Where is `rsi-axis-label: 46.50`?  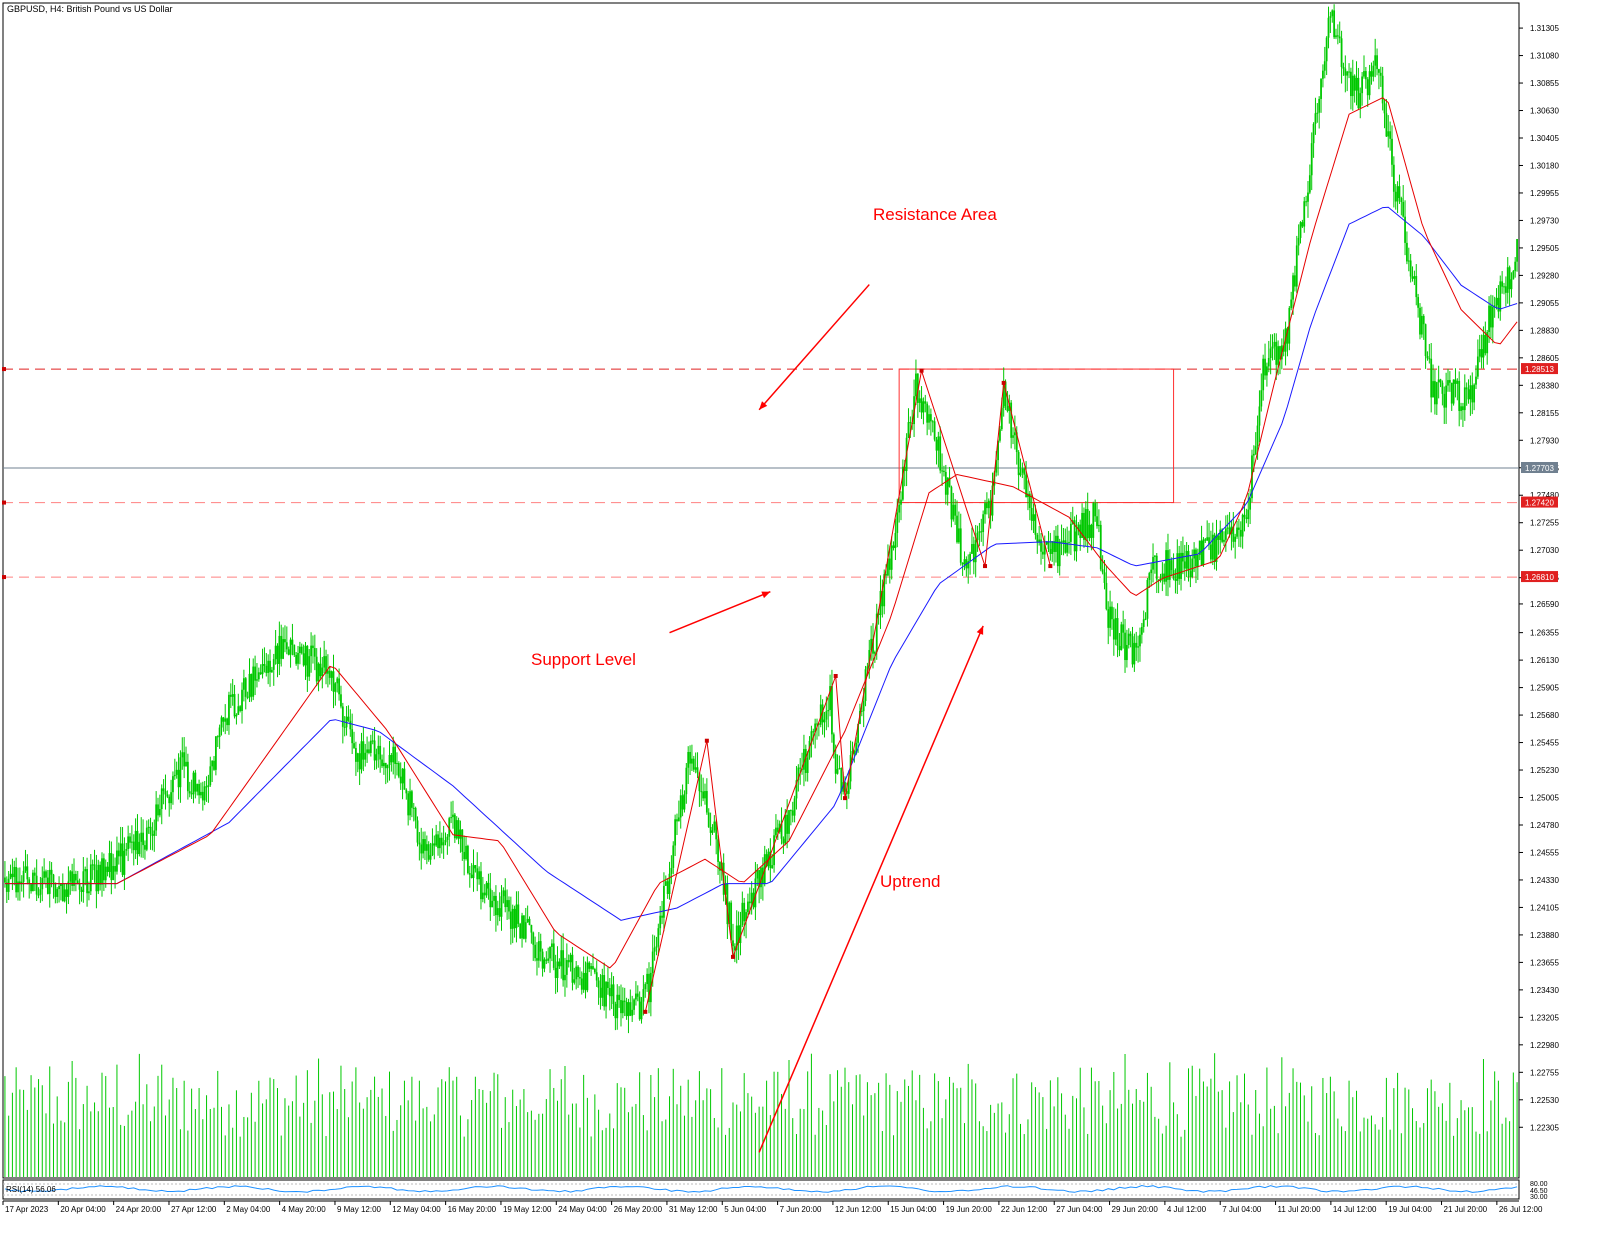
rsi-axis-label: 46.50 is located at coordinates (1539, 1191).